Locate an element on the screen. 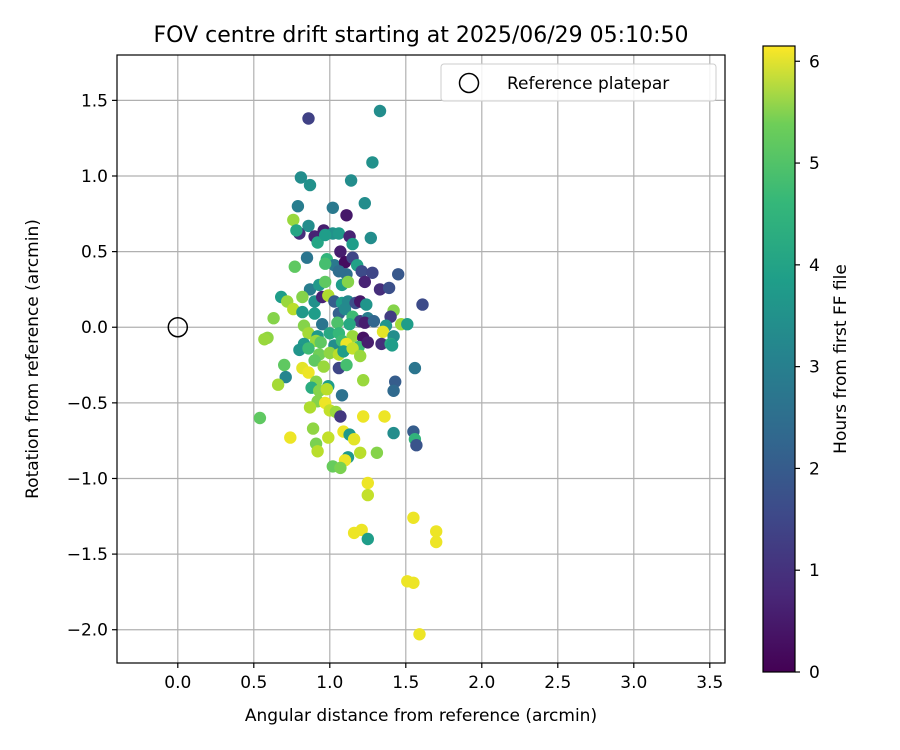 The height and width of the screenshot is (750, 900). colorbar-ticks: 0 1 2 3 4 5 6 is located at coordinates (807, 367).